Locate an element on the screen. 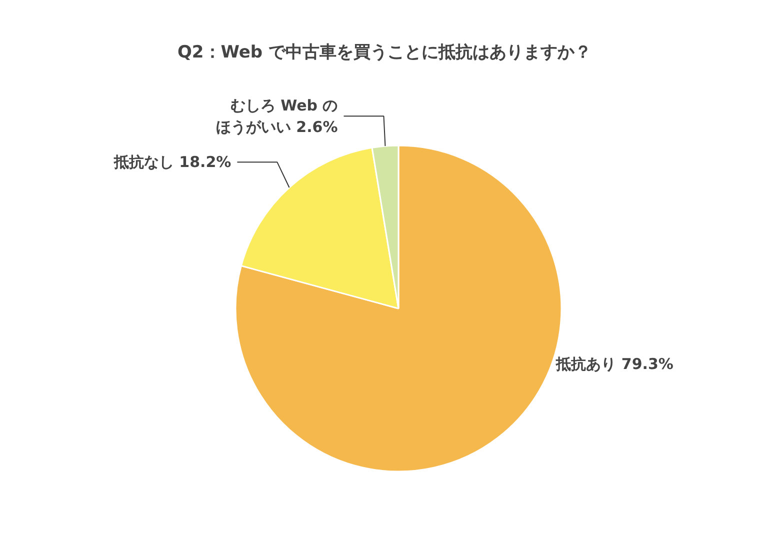 The width and height of the screenshot is (768, 538). chart-title: Q2：Web で中古車を買うことに抵抗はありますか？ is located at coordinates (384, 52).